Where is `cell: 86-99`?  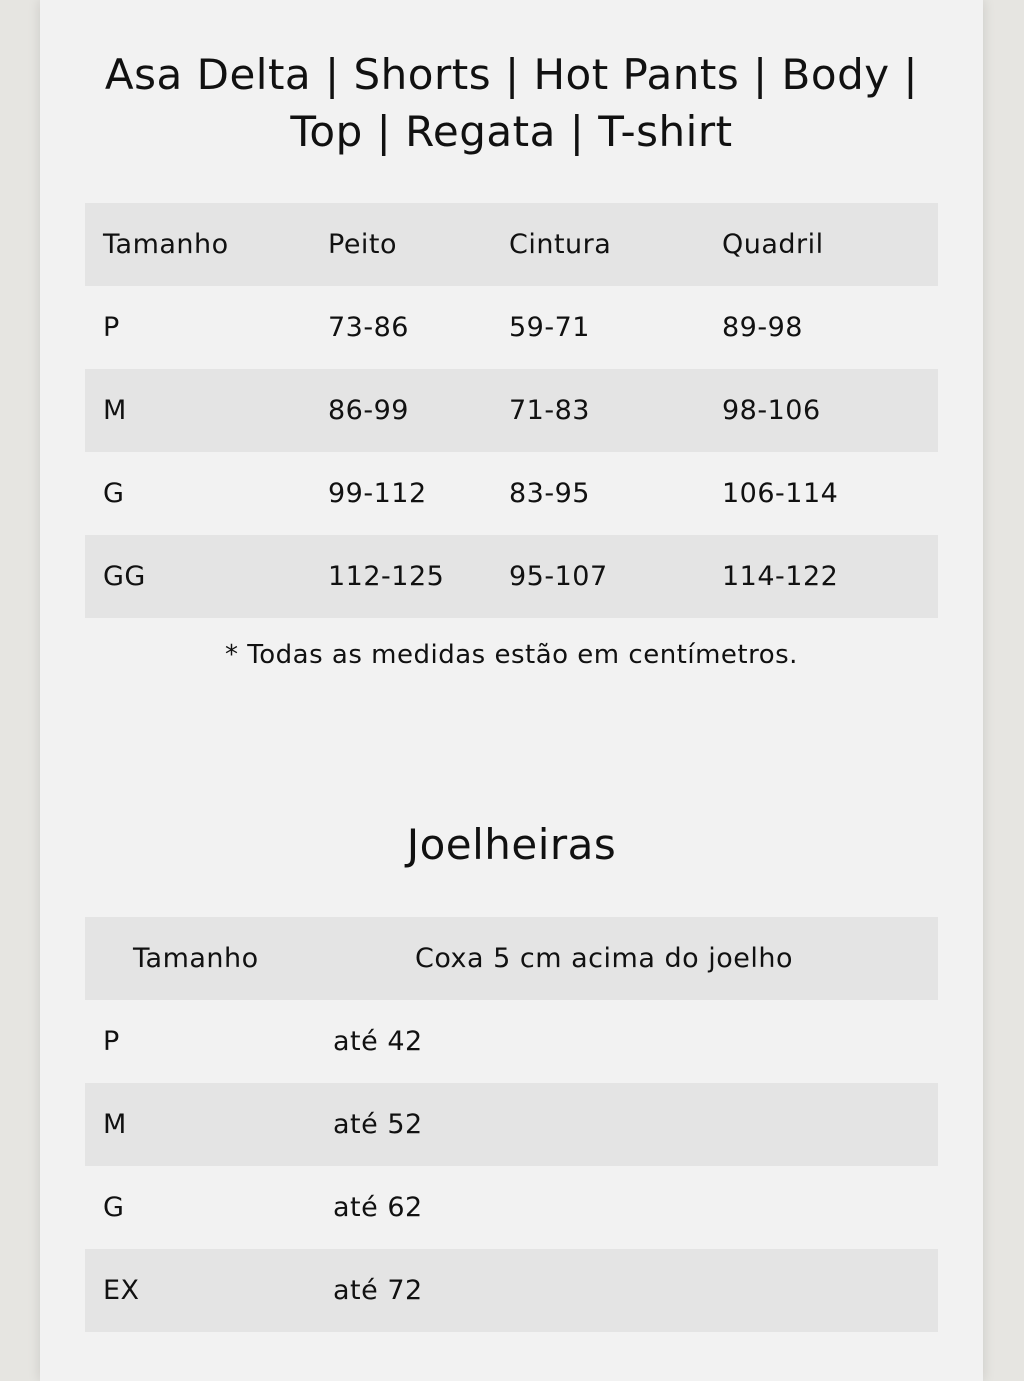
cell: 86-99 is located at coordinates (418, 410).